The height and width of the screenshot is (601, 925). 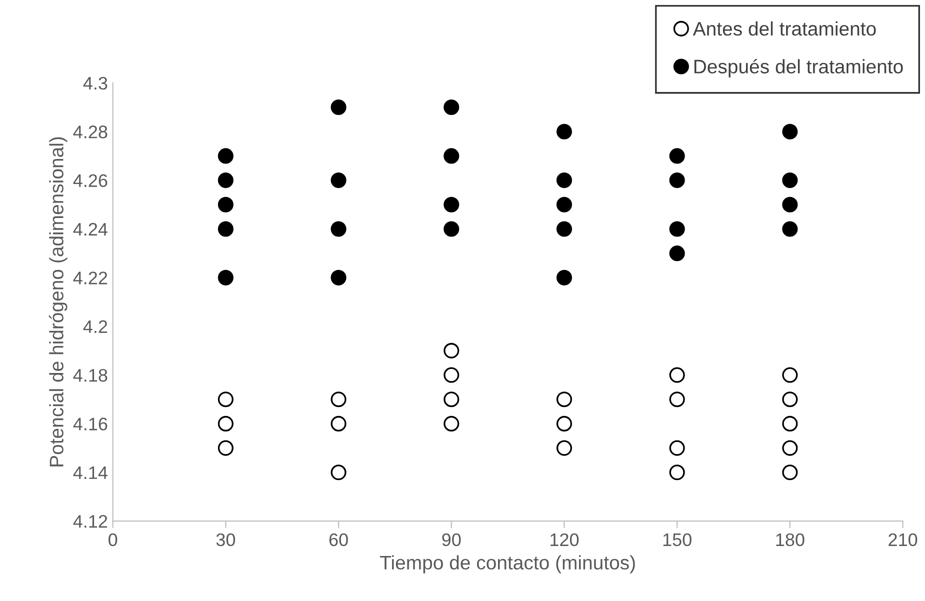 What do you see at coordinates (95, 326) in the screenshot?
I see `y-tick-label: 4.2` at bounding box center [95, 326].